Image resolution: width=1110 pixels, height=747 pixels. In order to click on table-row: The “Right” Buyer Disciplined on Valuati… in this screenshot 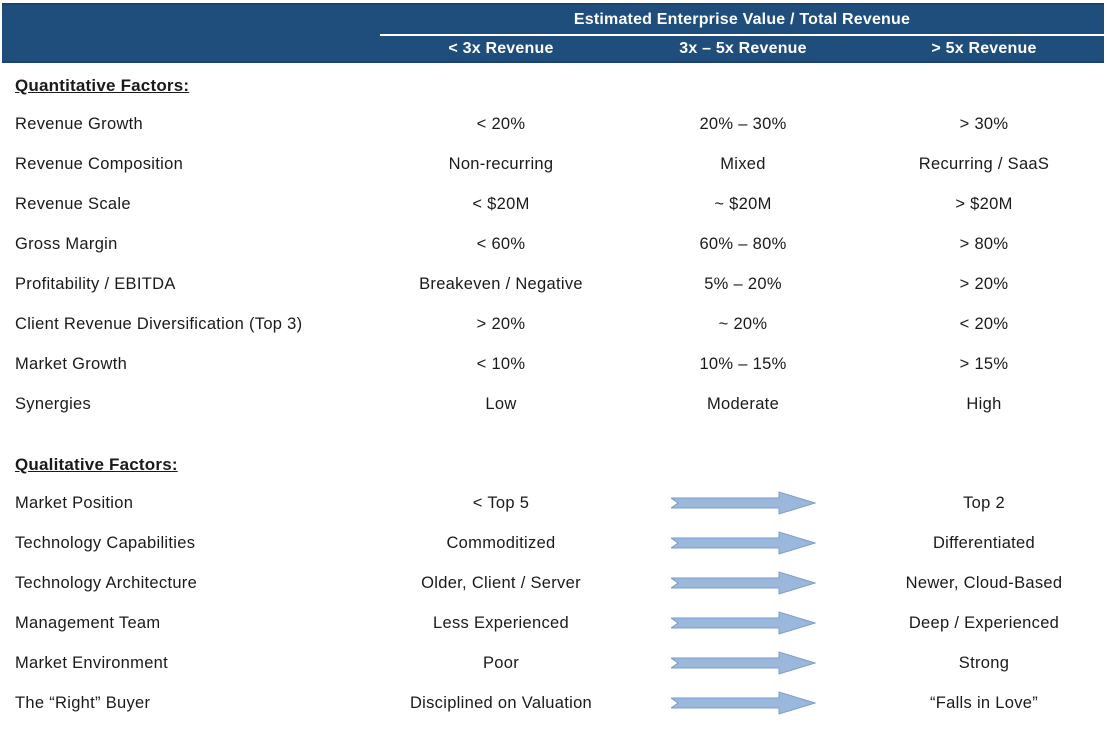, I will do `click(555, 703)`.